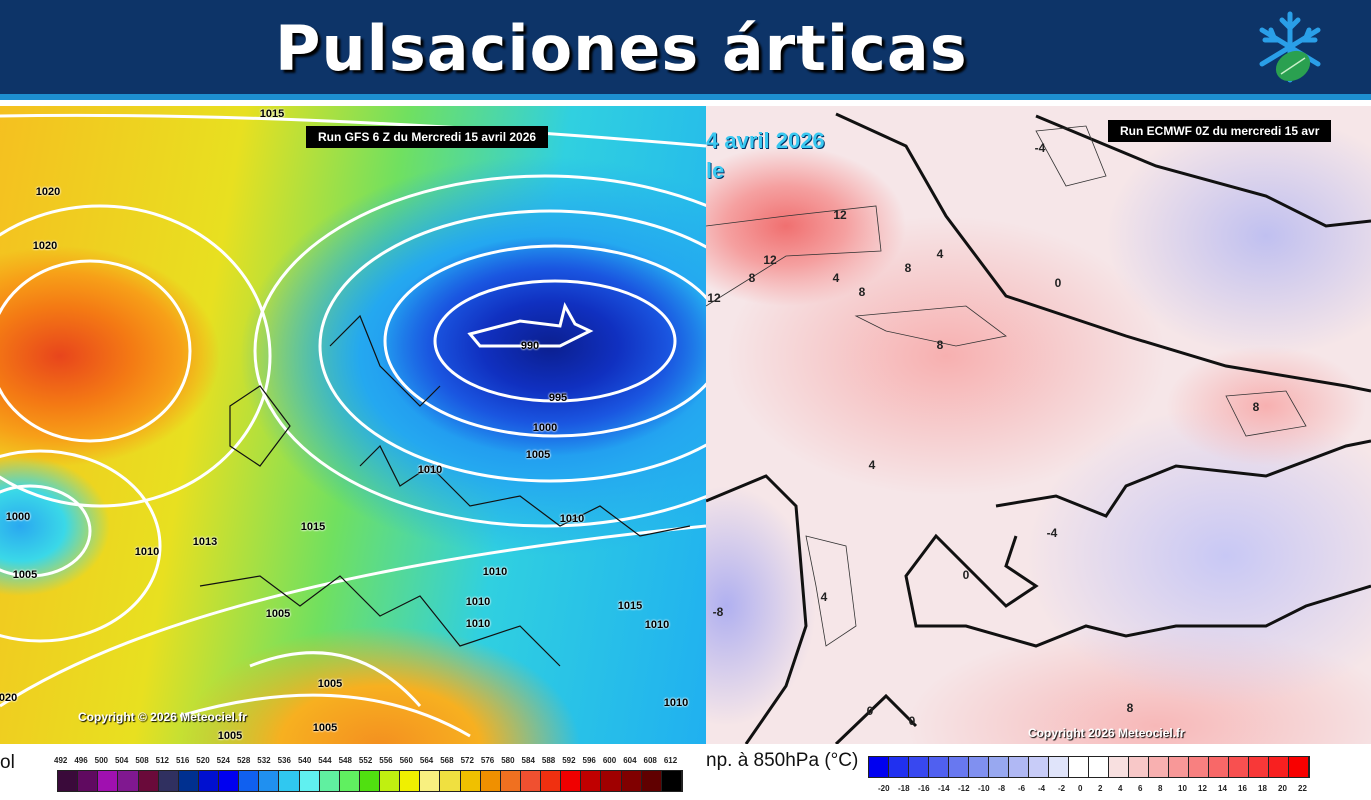  Describe the element at coordinates (765, 140) in the screenshot. I see `map-title-partial-date: 4 avril 2026` at that location.